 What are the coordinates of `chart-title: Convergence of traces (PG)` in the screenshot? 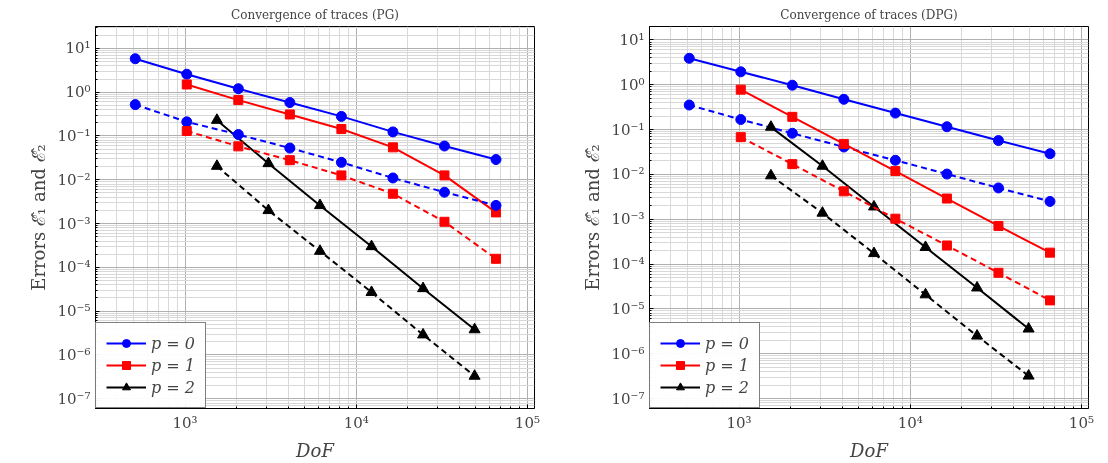 It's located at (315, 14).